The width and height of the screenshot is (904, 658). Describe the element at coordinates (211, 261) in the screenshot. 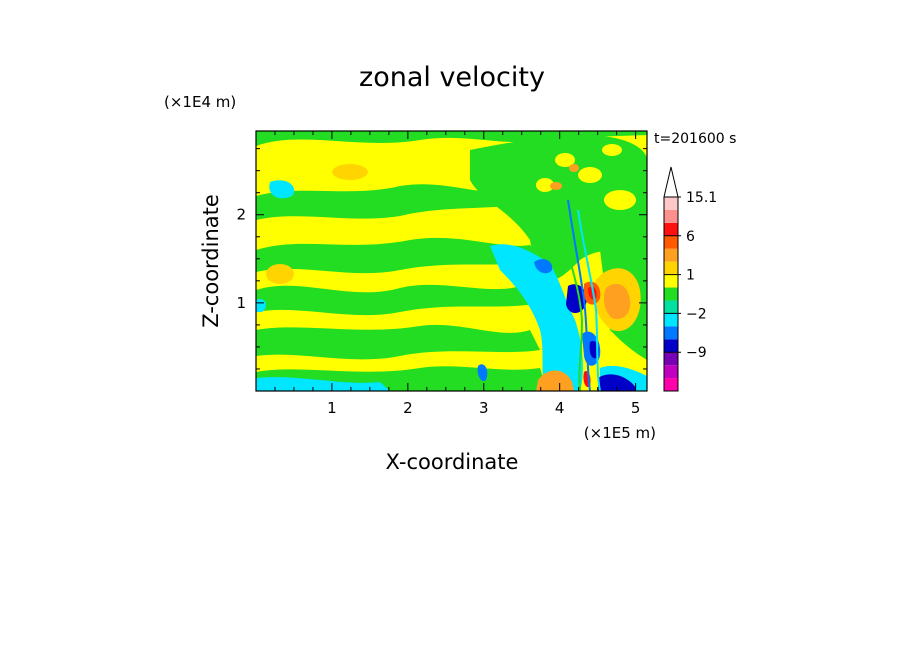

I see `y-axis-label: Z-coordinate` at that location.